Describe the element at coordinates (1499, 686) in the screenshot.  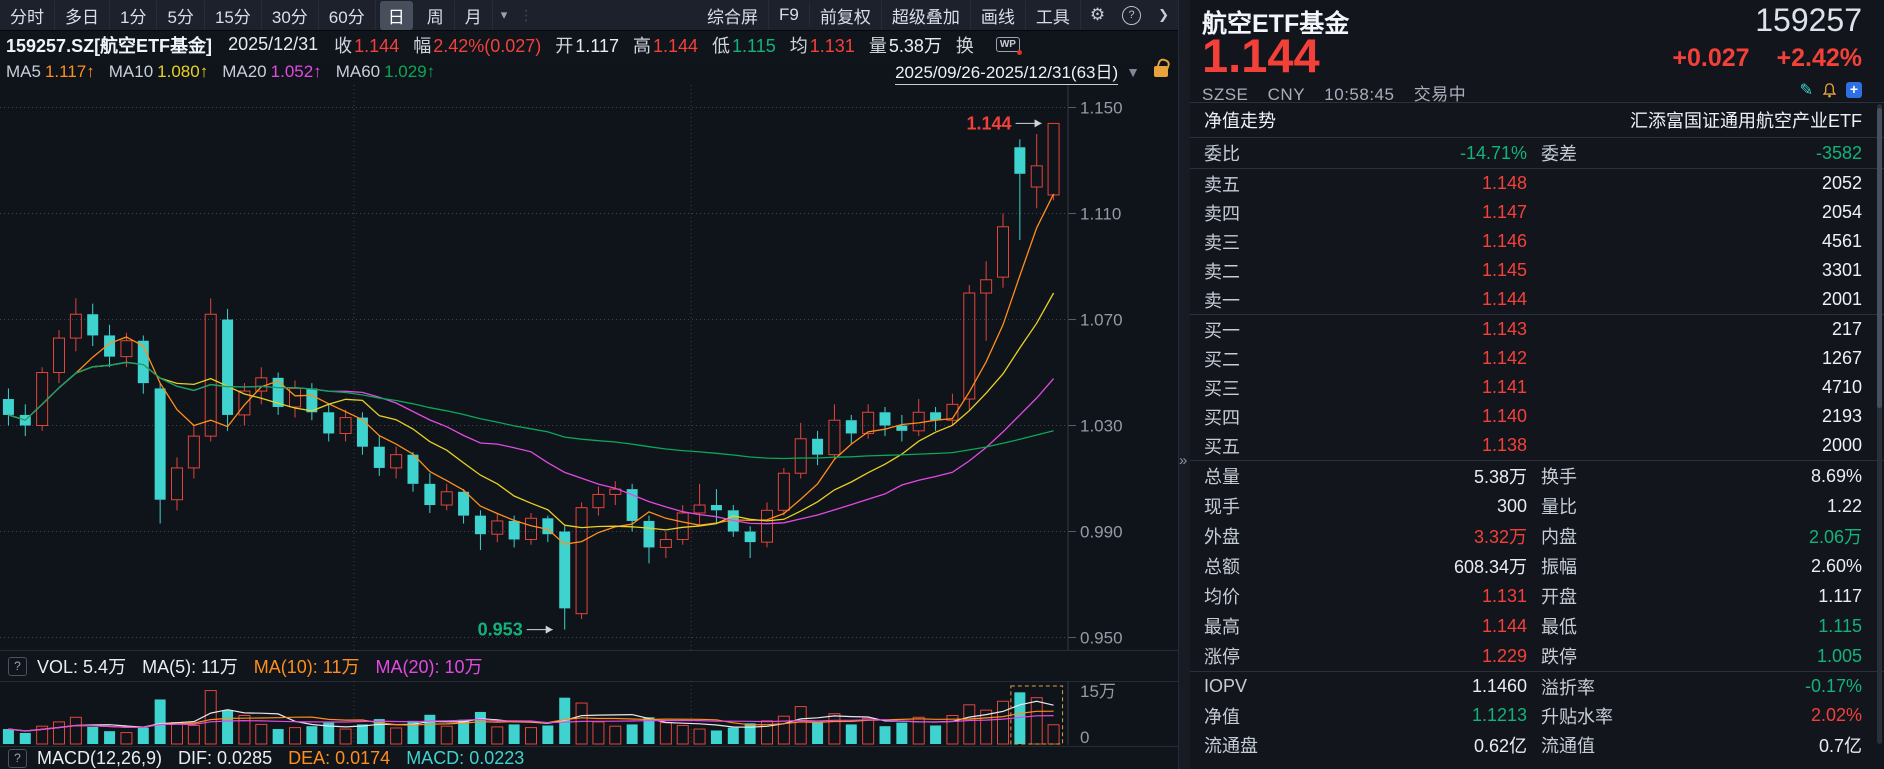
I see `stat-value: 1.1460` at that location.